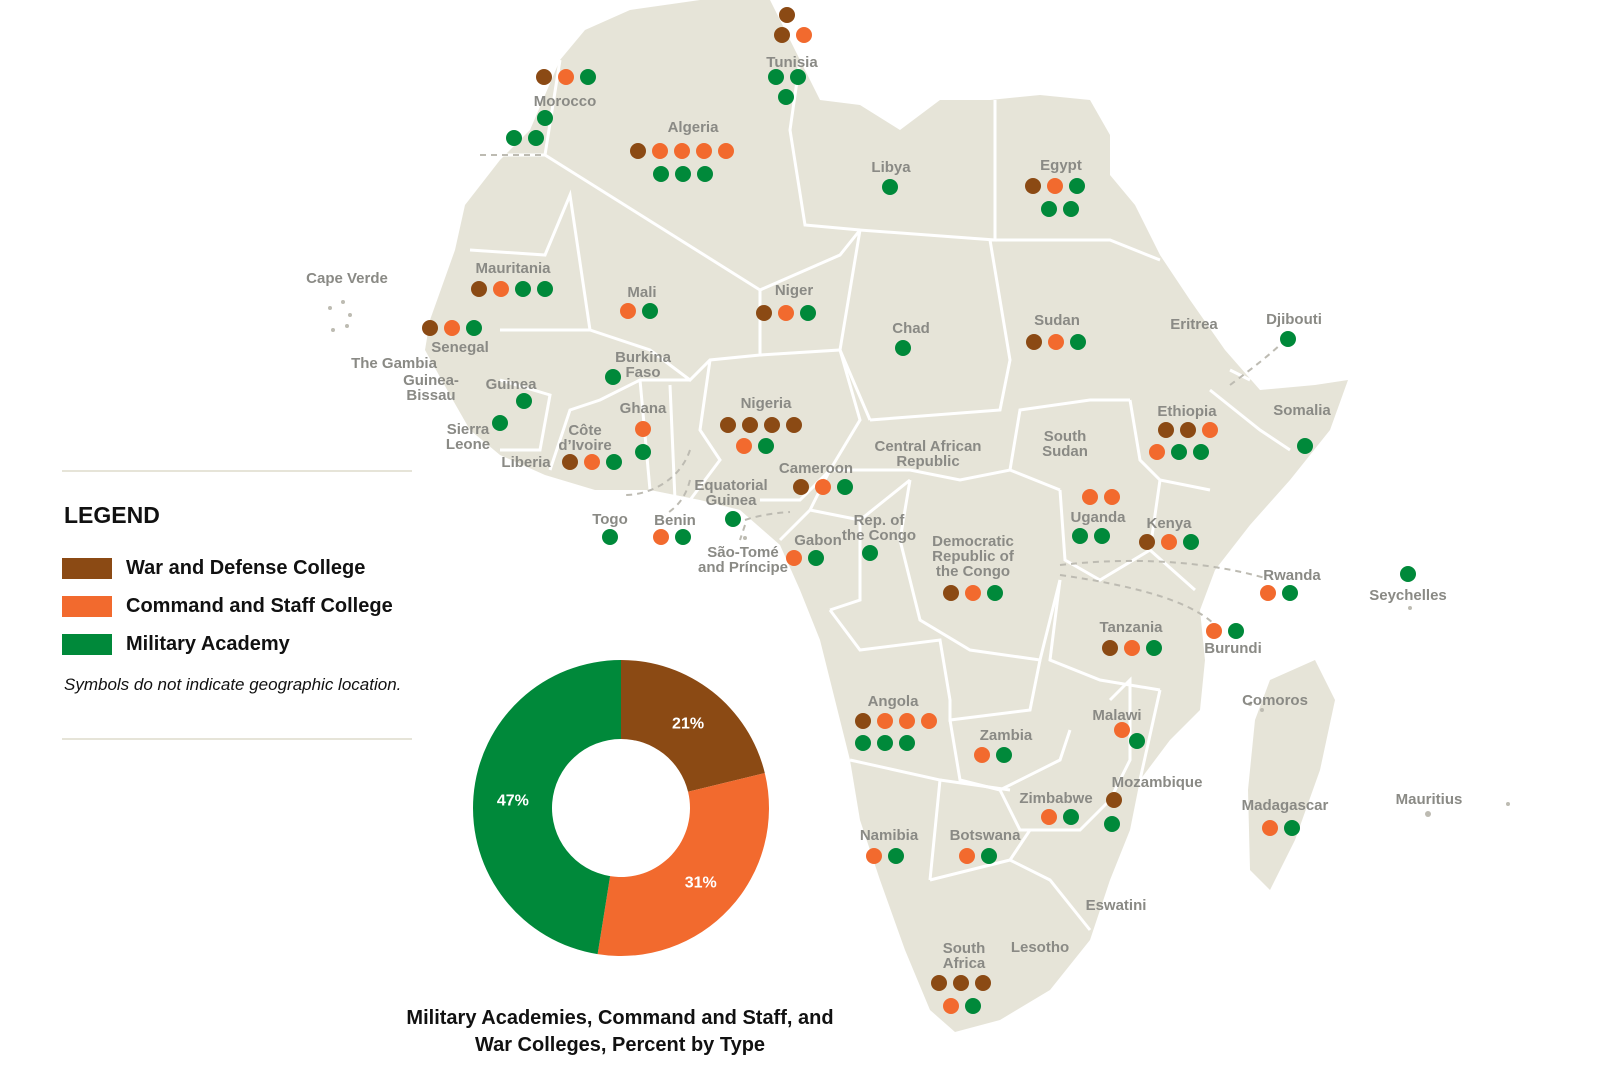 The width and height of the screenshot is (1601, 1085). I want to click on country-label-egypt: Egypt, so click(1061, 165).